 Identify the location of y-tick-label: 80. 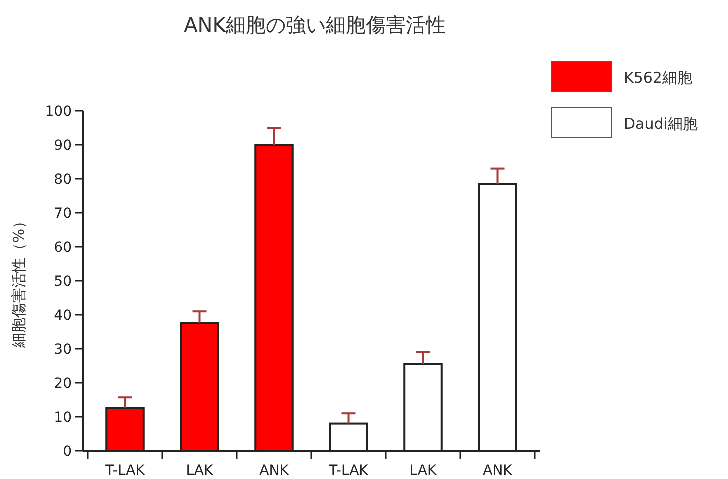
(63, 180).